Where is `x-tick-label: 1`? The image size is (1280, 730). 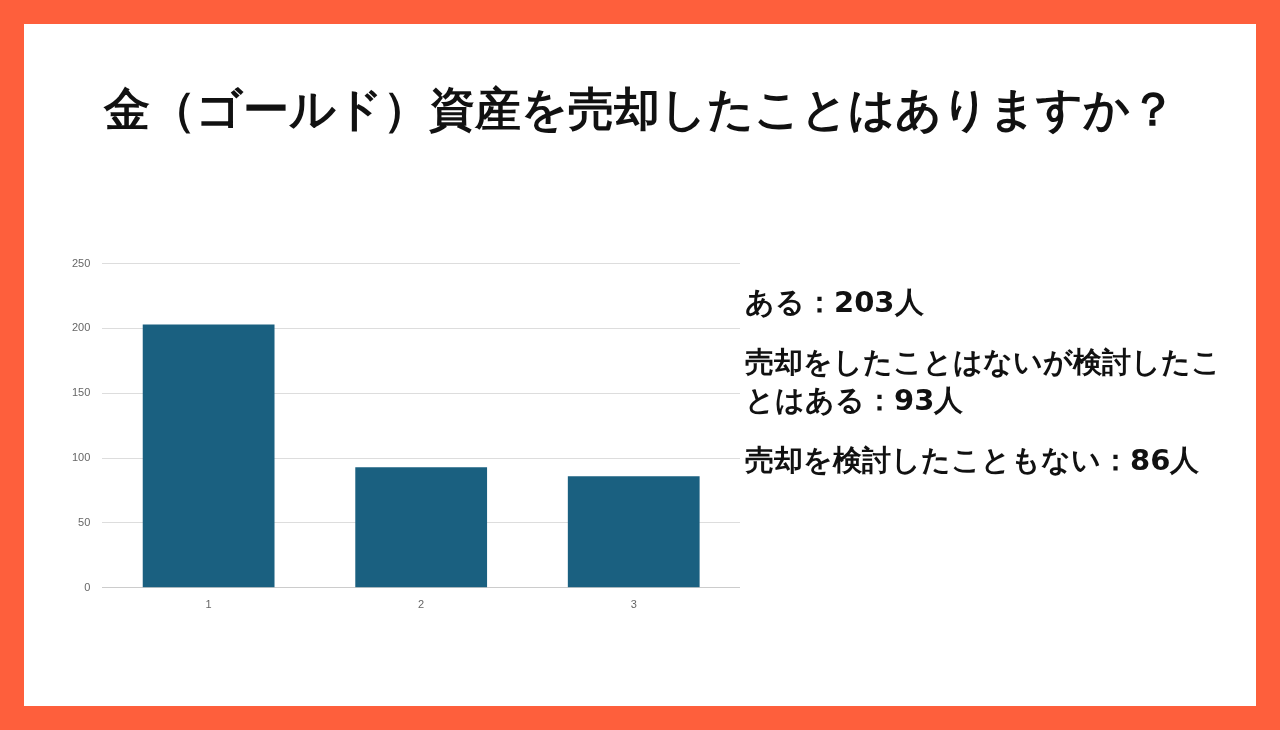 x-tick-label: 1 is located at coordinates (208, 604).